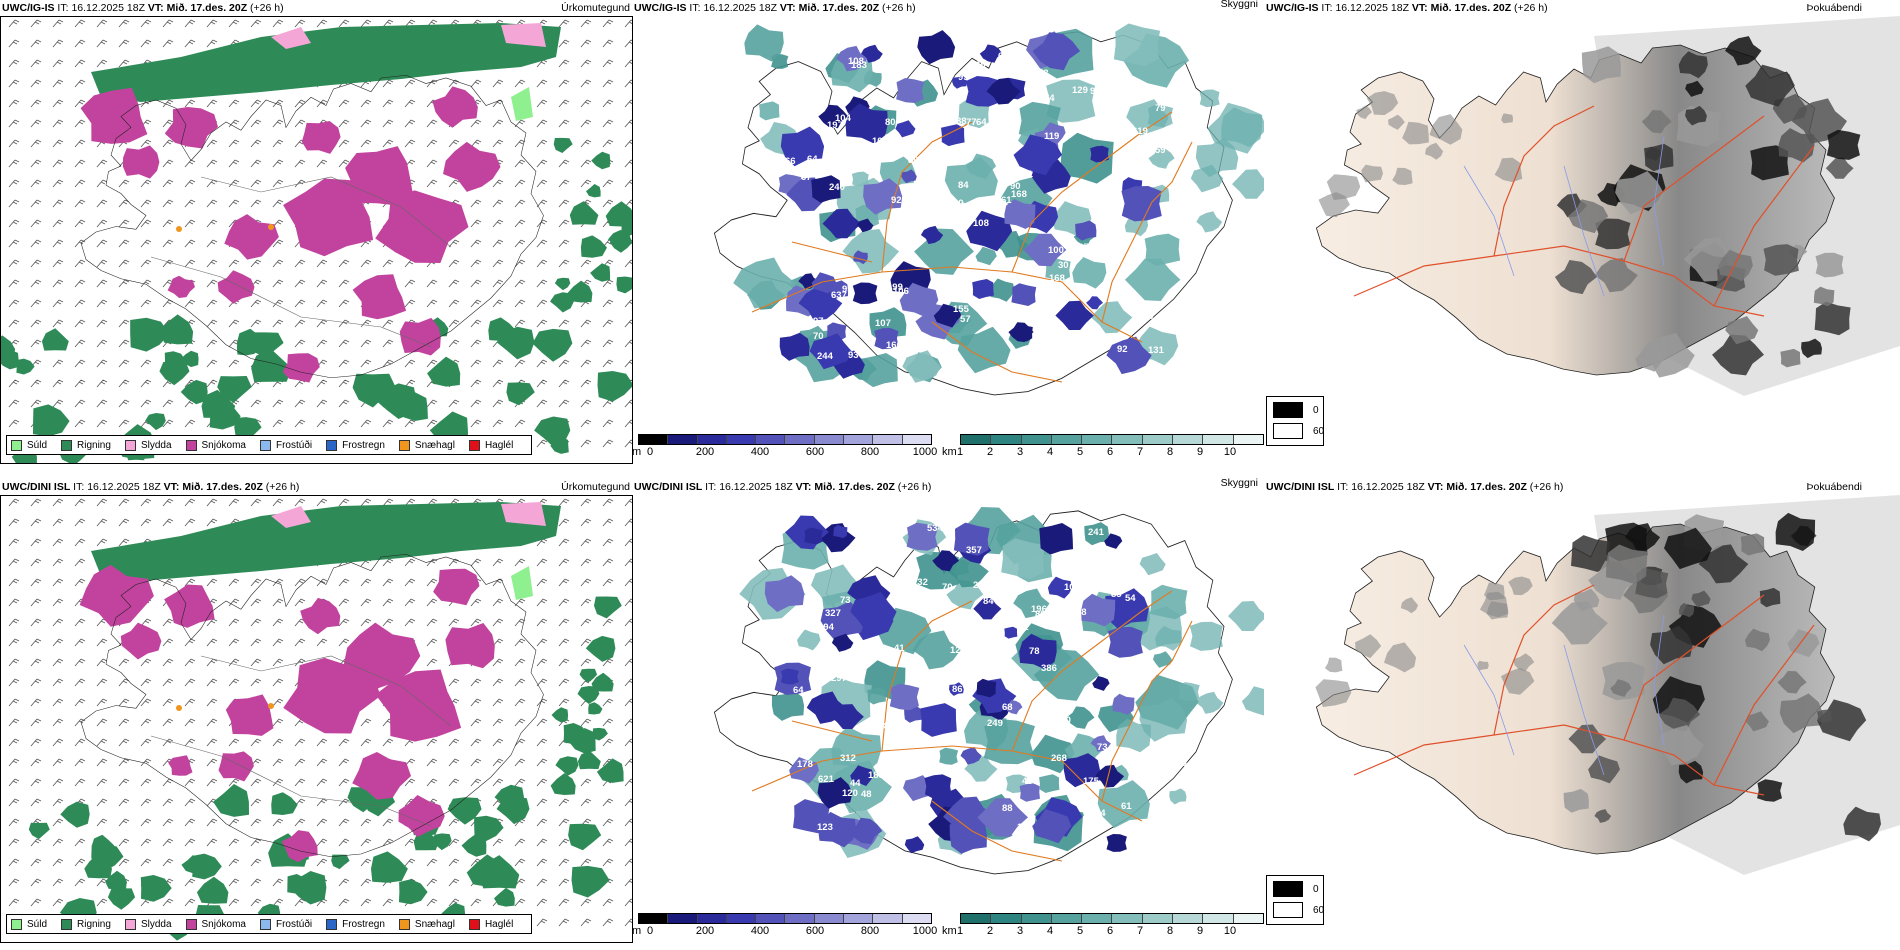  I want to click on ceiling-value-label: 91, so click(1023, 627).